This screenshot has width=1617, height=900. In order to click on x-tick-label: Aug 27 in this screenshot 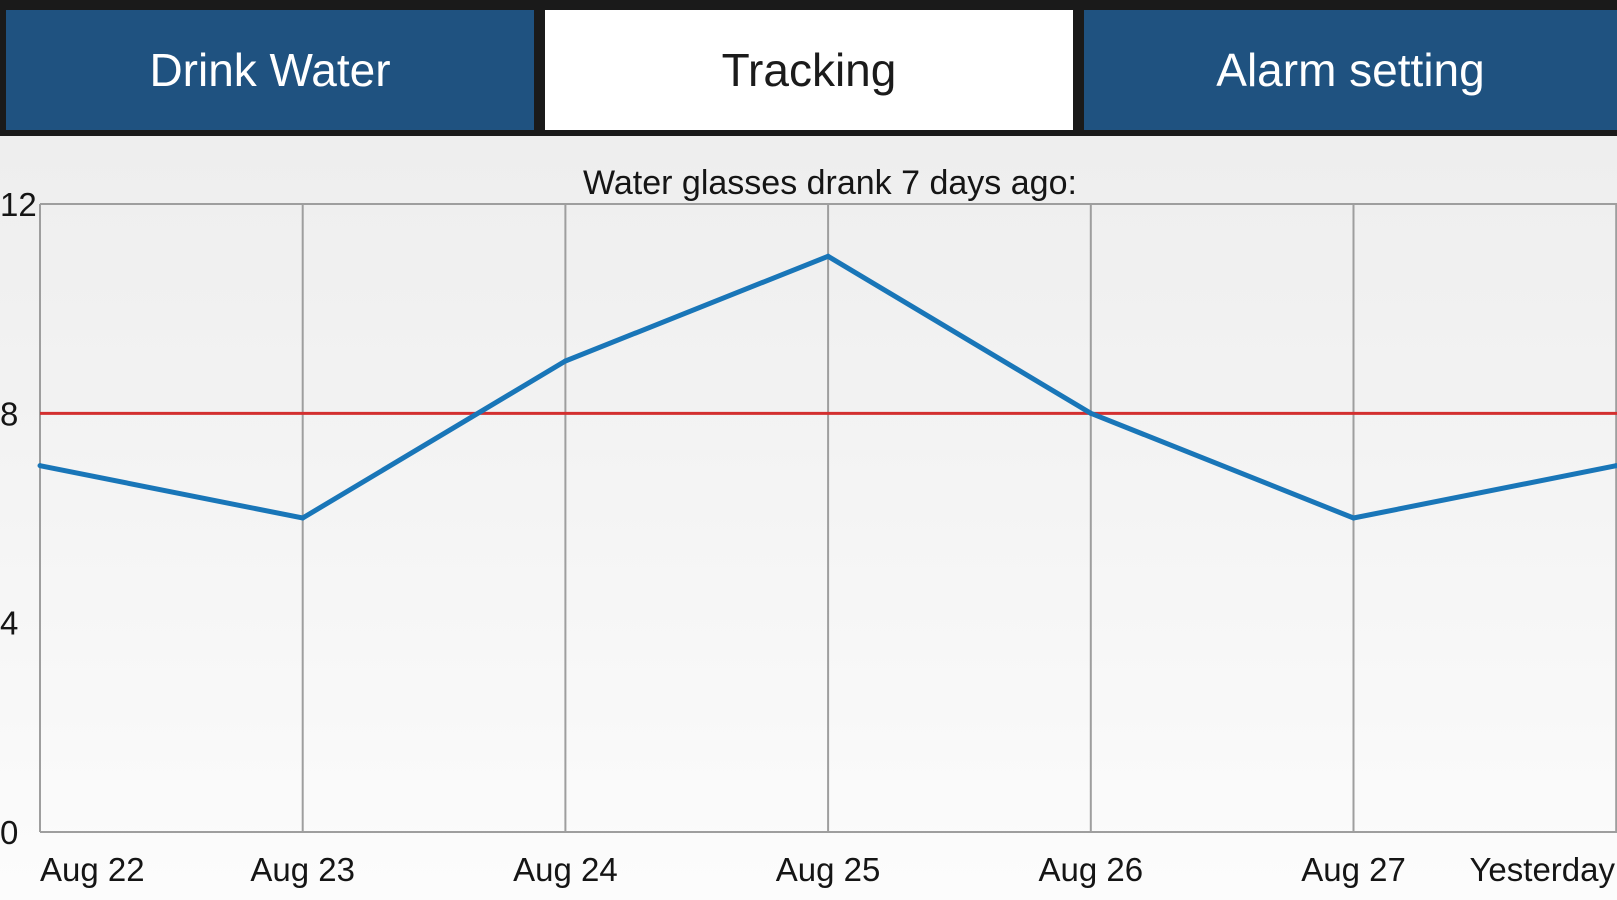, I will do `click(1353, 869)`.